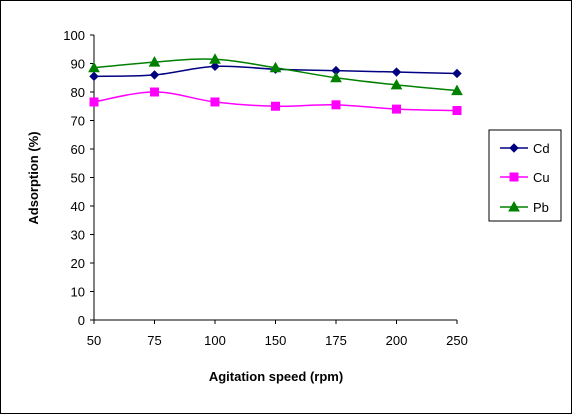 Image resolution: width=572 pixels, height=414 pixels. I want to click on legend: Cd Cu Pb, so click(525, 175).